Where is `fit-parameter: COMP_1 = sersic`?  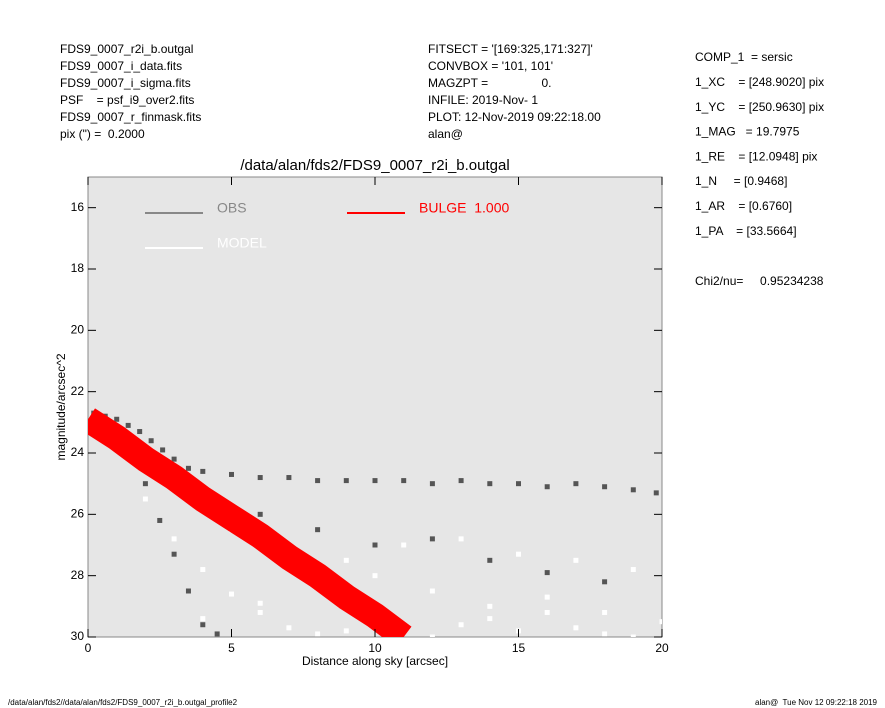 fit-parameter: COMP_1 = sersic is located at coordinates (744, 57).